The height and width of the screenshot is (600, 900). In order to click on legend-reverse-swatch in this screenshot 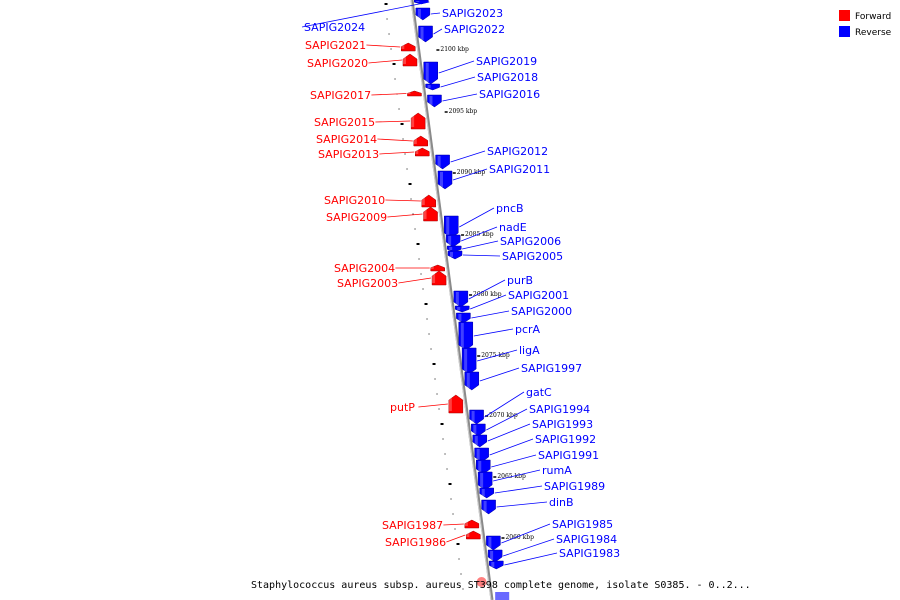, I will do `click(844, 31)`.